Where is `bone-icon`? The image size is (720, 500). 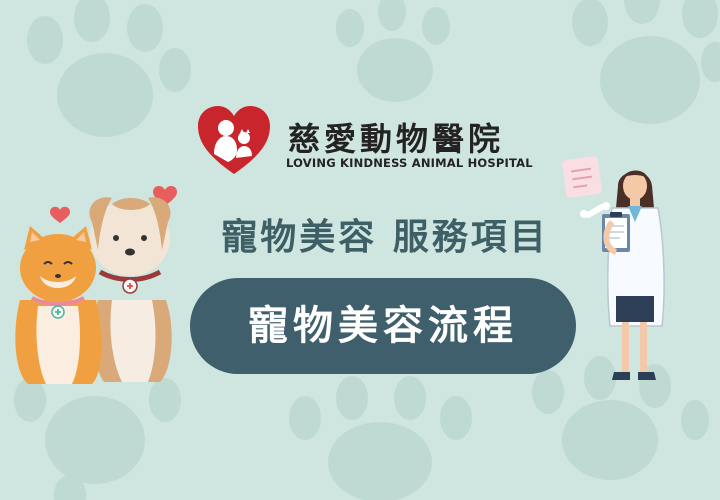
bone-icon is located at coordinates (595, 210).